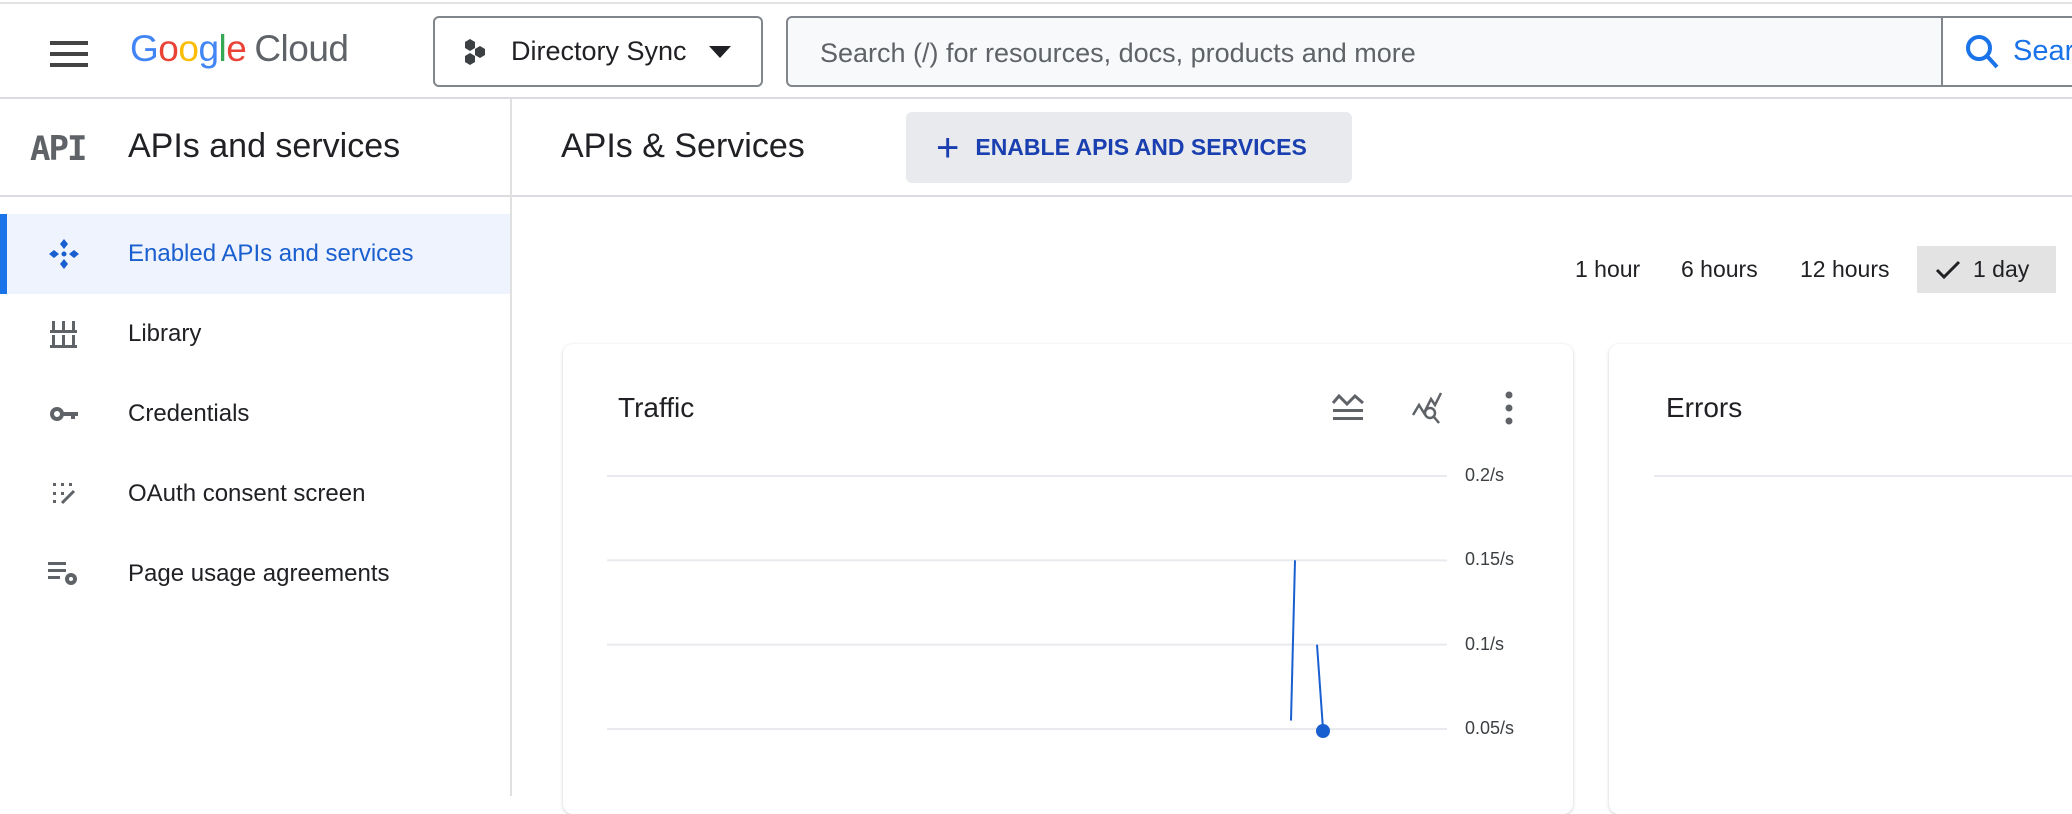 The width and height of the screenshot is (2072, 814). I want to click on sidebar-item-label: OAuth consent screen, so click(247, 493).